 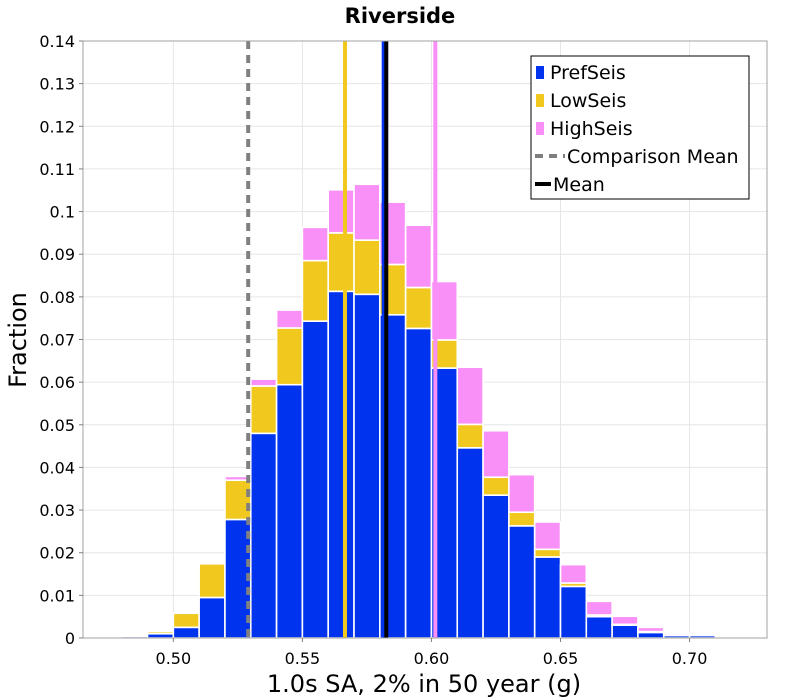 I want to click on y-axis-label: Fraction, so click(x=18, y=340).